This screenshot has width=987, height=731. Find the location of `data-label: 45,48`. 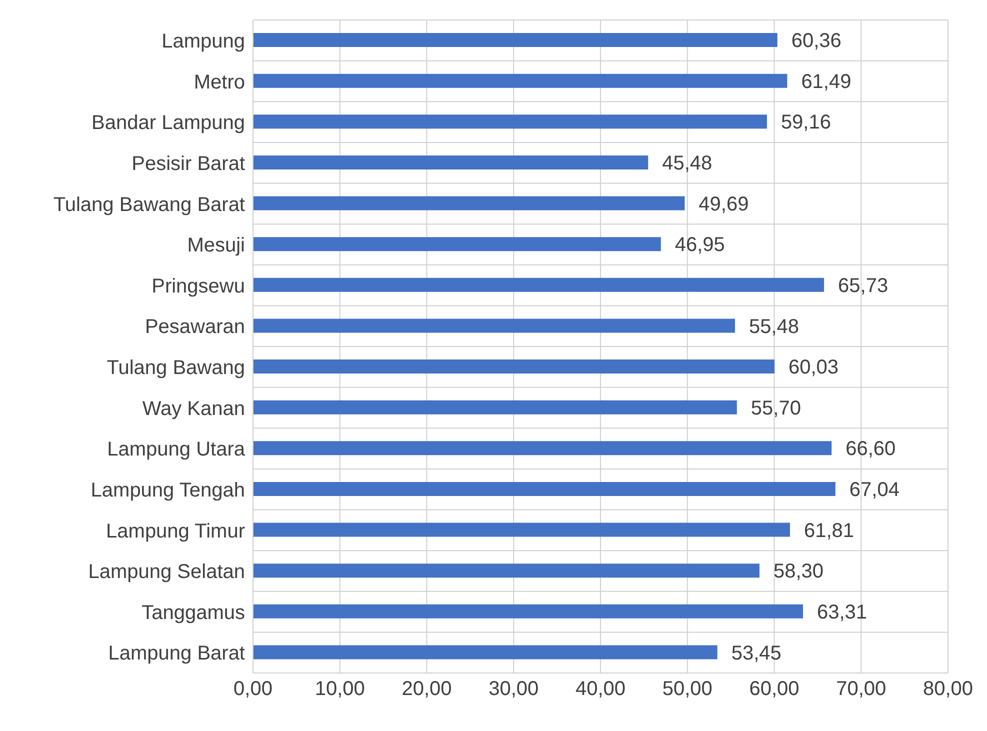

data-label: 45,48 is located at coordinates (687, 163).